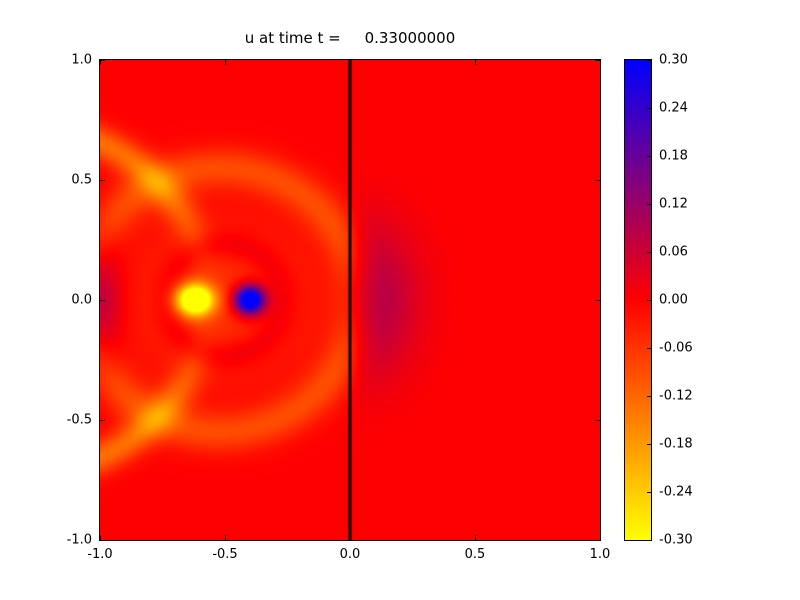  What do you see at coordinates (638, 300) in the screenshot?
I see `colorbar` at bounding box center [638, 300].